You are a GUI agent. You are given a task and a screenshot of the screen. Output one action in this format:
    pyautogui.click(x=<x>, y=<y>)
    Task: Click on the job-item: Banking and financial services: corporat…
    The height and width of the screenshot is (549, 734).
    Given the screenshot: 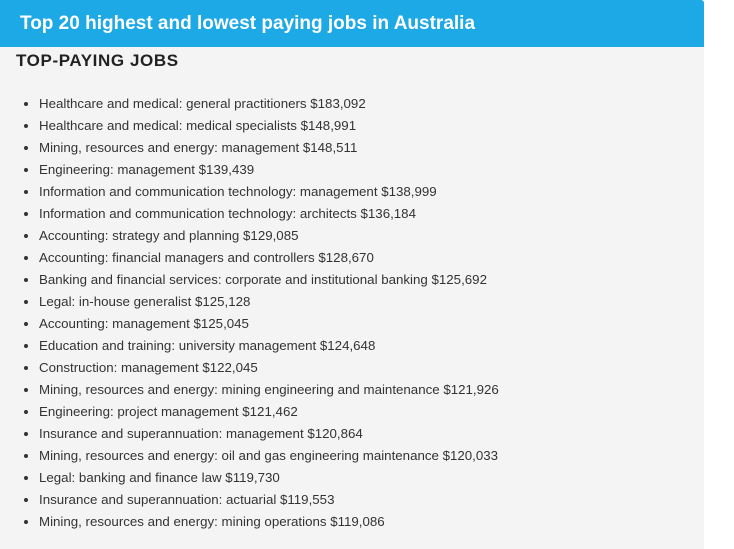 What is the action you would take?
    pyautogui.click(x=371, y=280)
    